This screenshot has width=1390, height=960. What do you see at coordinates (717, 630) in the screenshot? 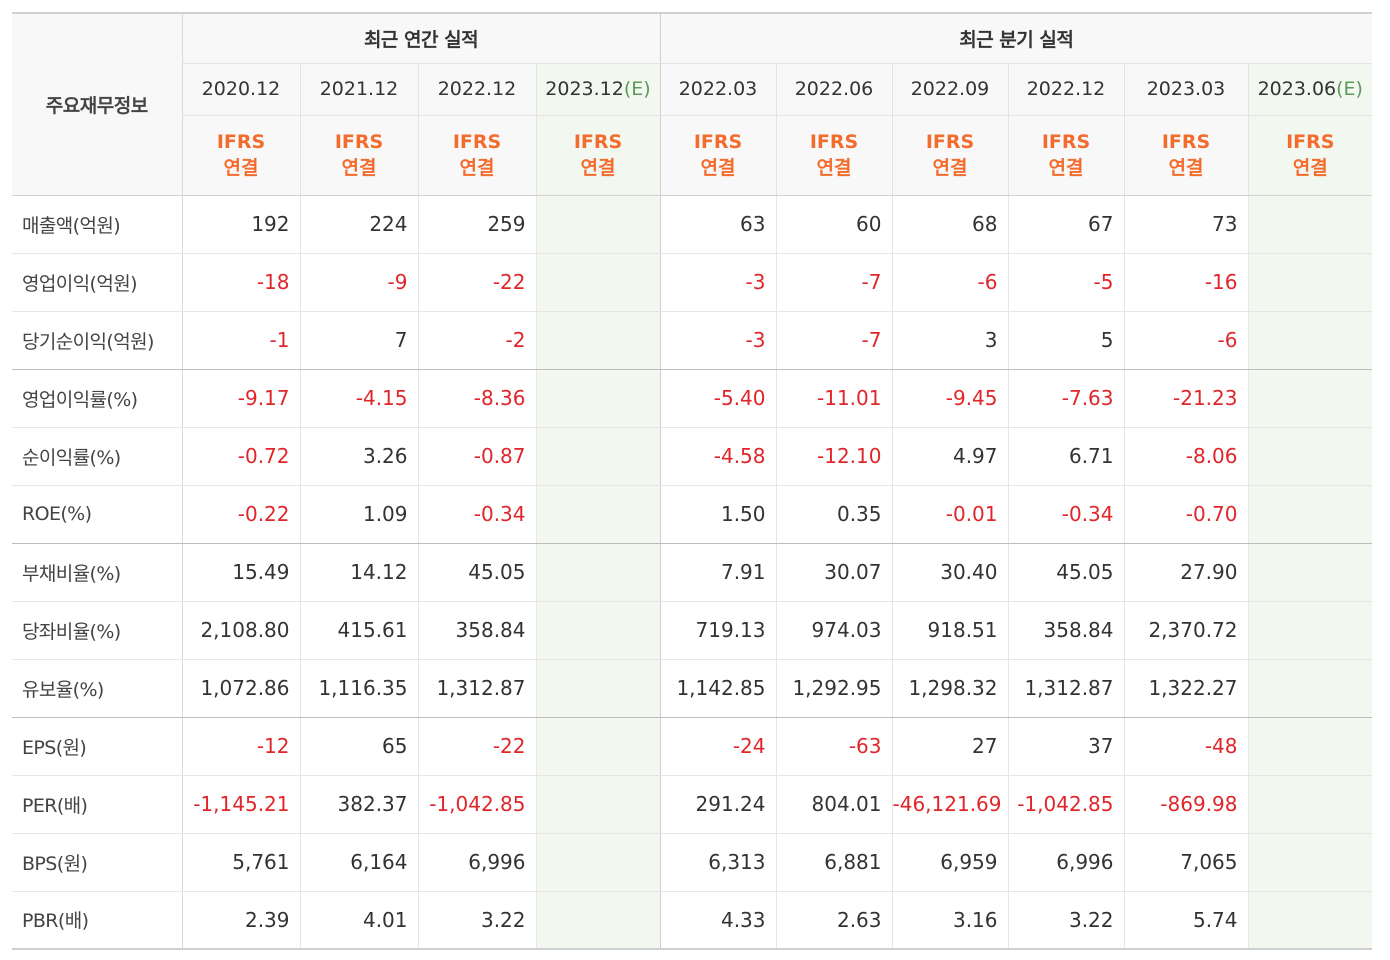
I see `value-cell: 719.13` at bounding box center [717, 630].